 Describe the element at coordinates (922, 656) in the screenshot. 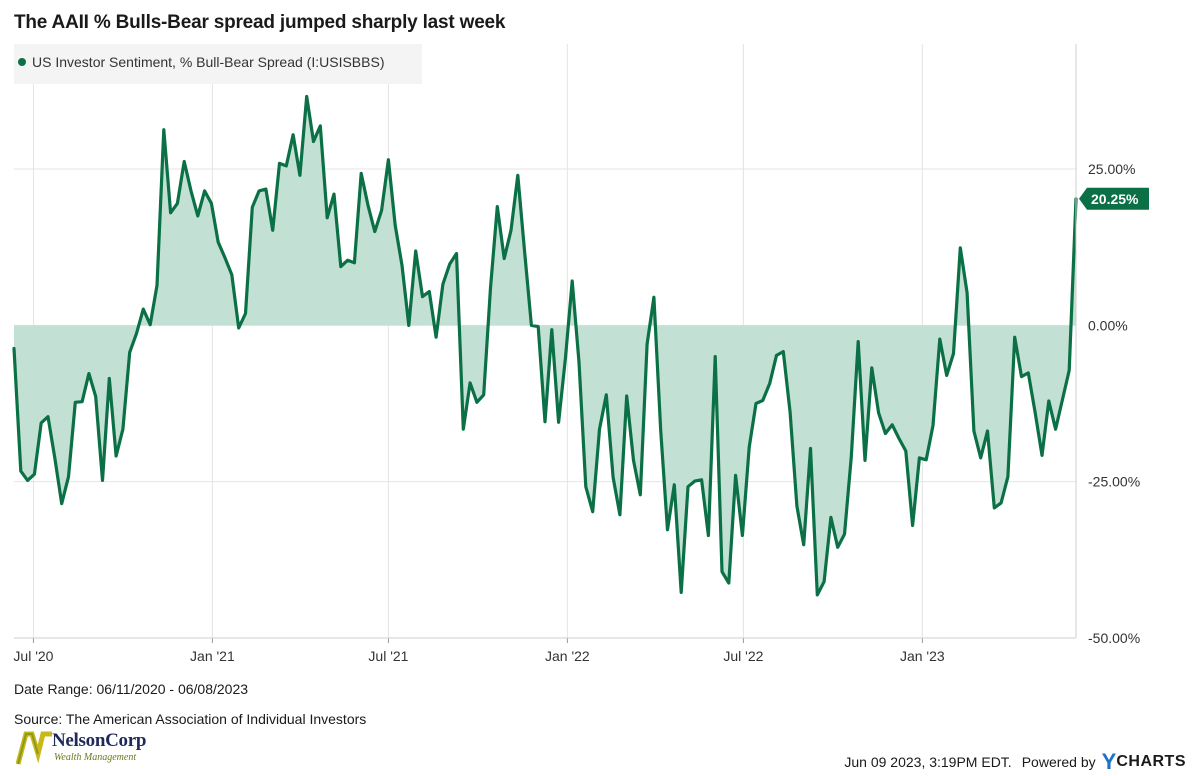

I see `x-tick-label: Jan '23` at that location.